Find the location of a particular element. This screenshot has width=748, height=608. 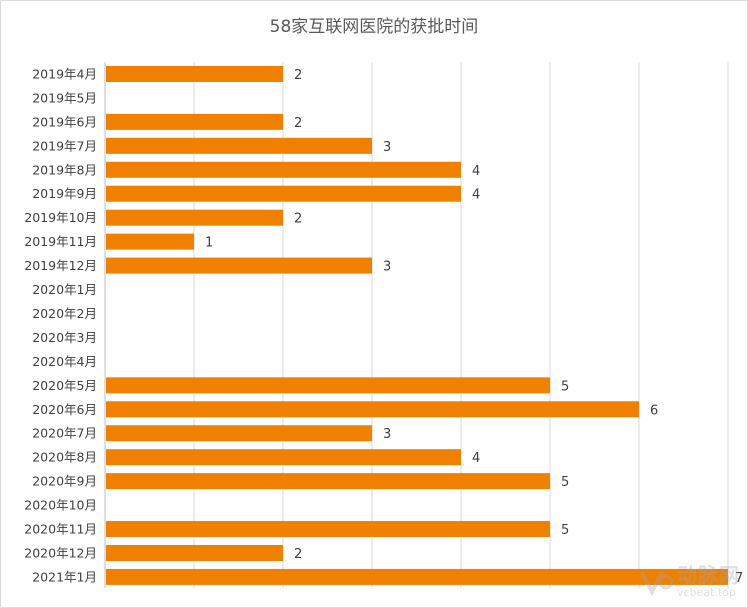

category-label: 2020年3月 is located at coordinates (64, 337).